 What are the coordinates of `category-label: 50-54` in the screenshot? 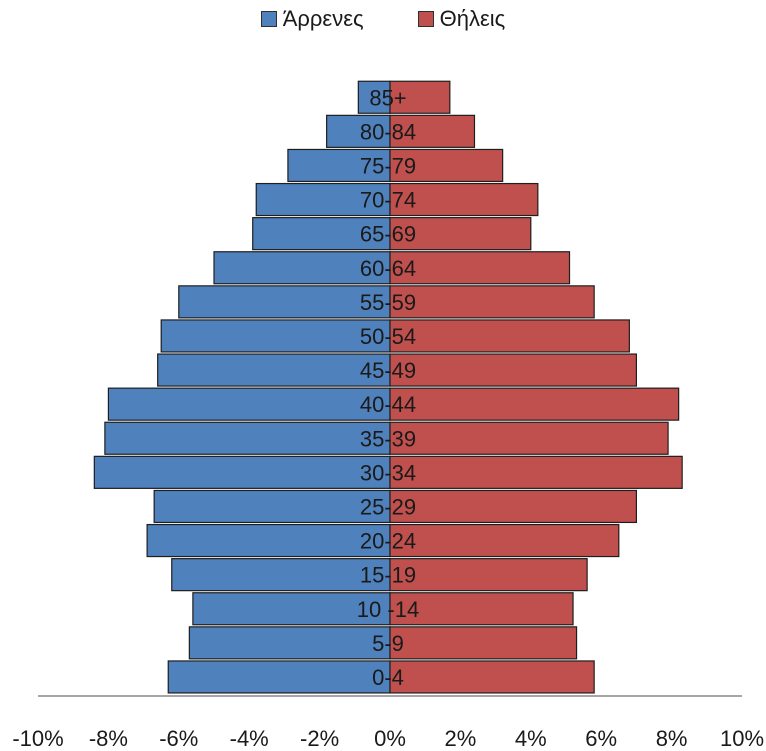 It's located at (388, 336).